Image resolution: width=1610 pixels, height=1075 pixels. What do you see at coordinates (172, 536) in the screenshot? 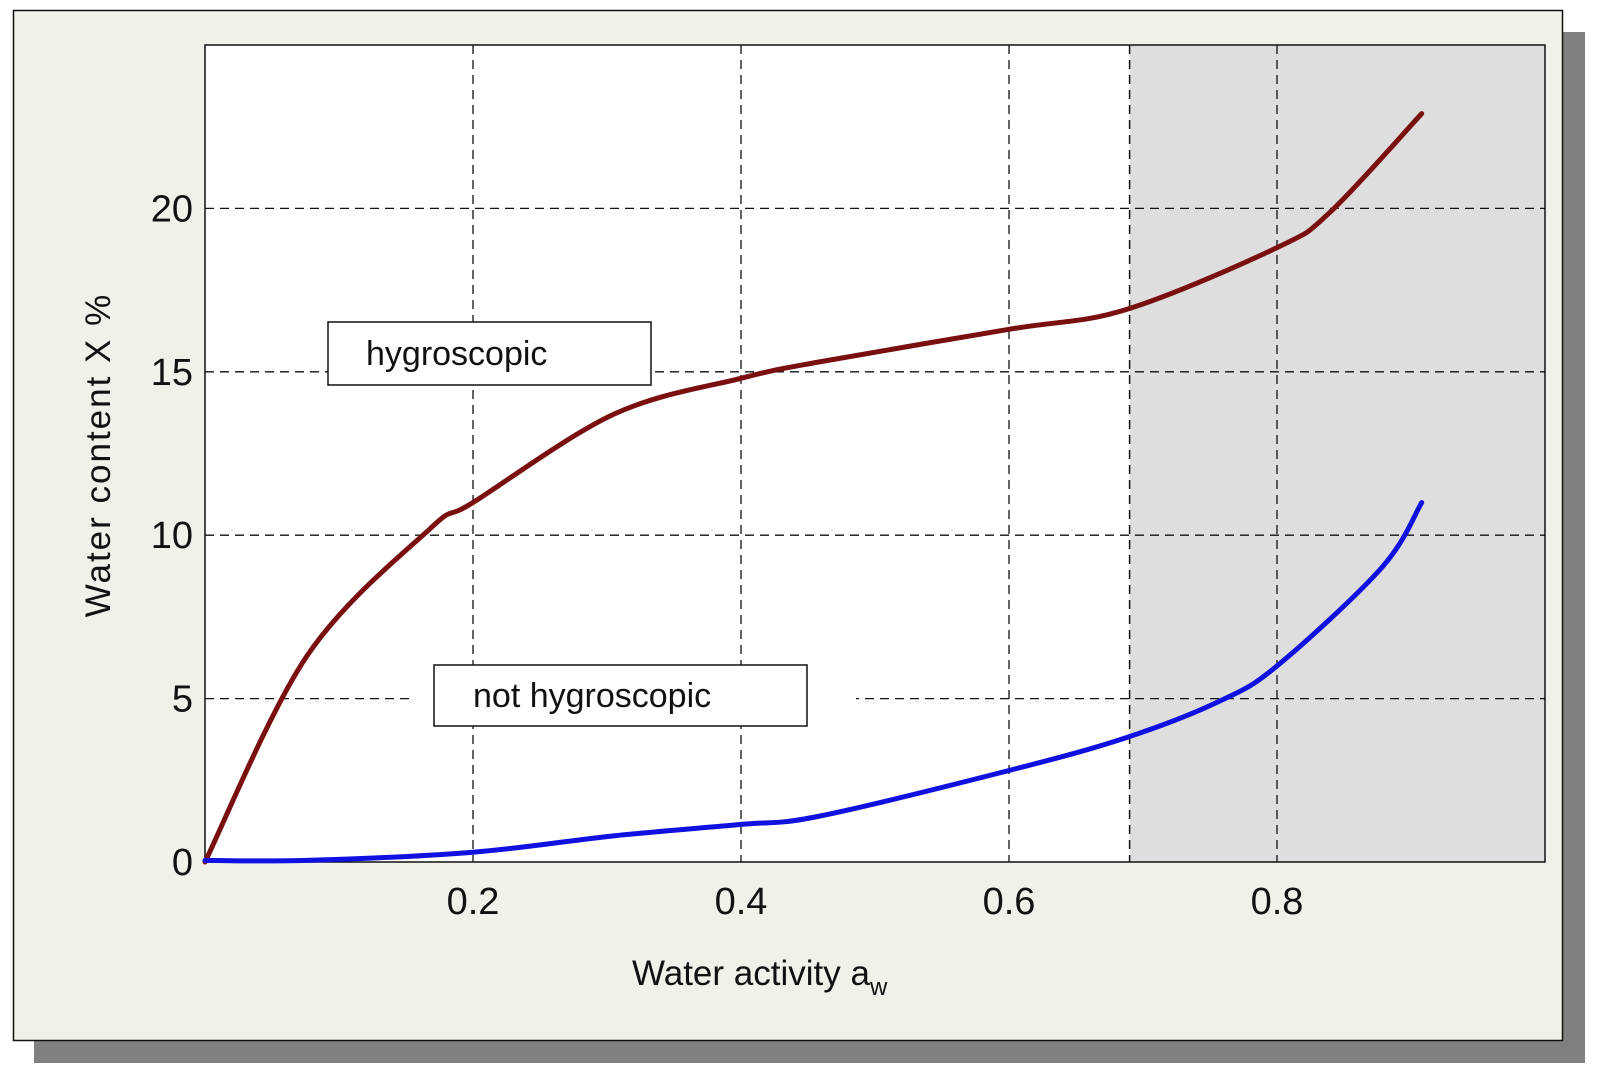
I see `y-tick-label: 10` at bounding box center [172, 536].